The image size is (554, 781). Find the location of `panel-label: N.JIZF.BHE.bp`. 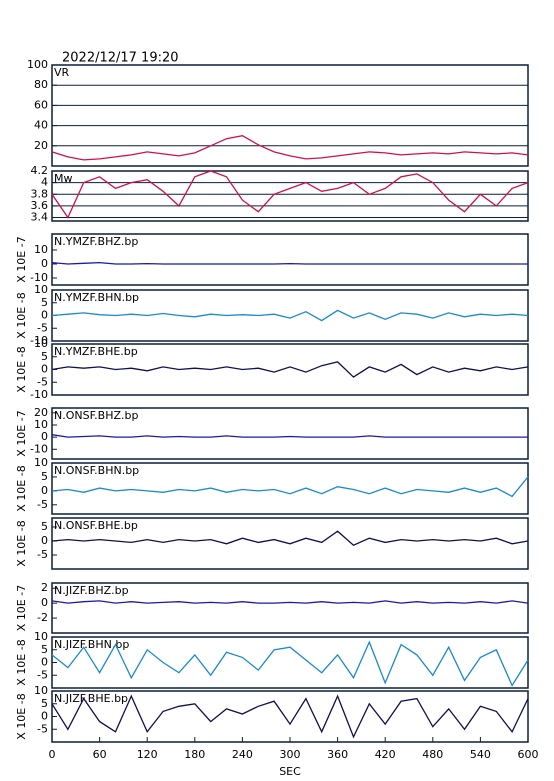

panel-label: N.JIZF.BHE.bp is located at coordinates (91, 698).